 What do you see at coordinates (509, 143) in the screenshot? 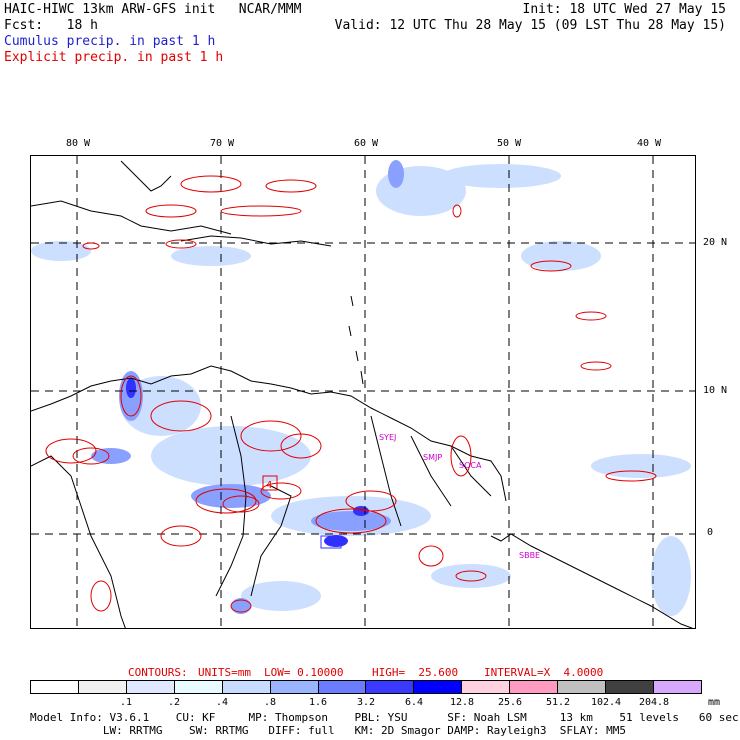
I see `lon-label-50w: 50 W` at bounding box center [509, 143].